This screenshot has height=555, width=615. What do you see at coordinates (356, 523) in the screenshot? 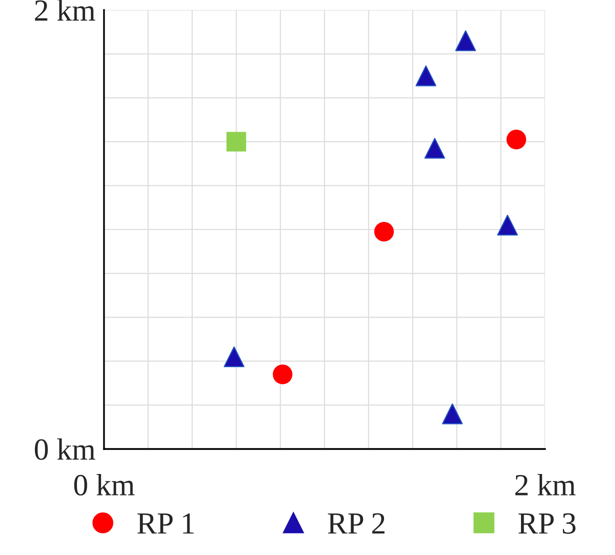
I see `legend-label: RP 2` at bounding box center [356, 523].